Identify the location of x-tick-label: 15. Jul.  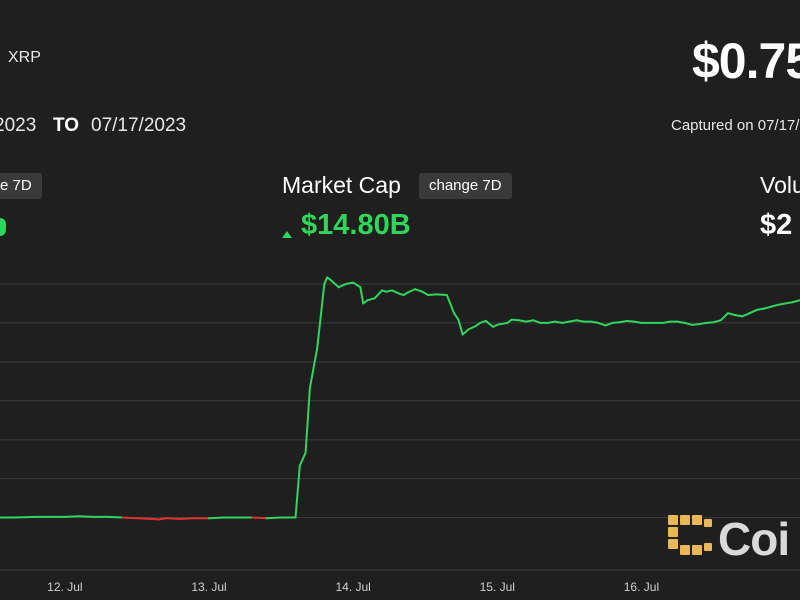
(497, 587).